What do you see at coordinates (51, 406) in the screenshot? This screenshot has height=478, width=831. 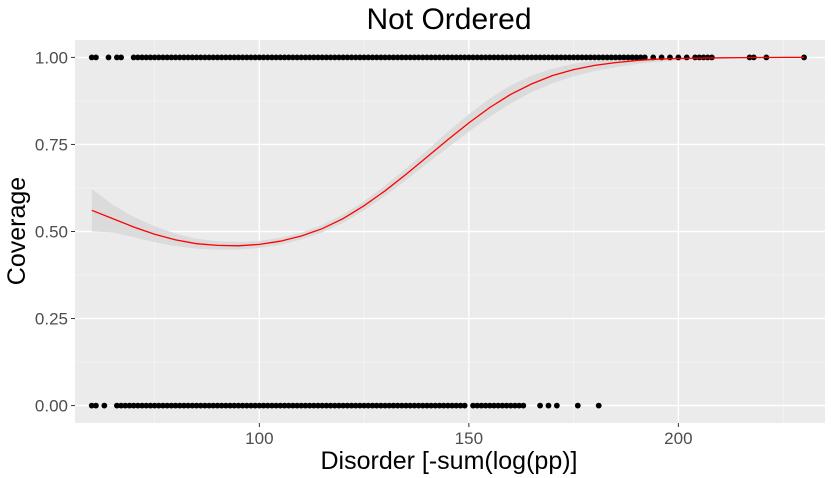 I see `y-tick-label: 0.00` at bounding box center [51, 406].